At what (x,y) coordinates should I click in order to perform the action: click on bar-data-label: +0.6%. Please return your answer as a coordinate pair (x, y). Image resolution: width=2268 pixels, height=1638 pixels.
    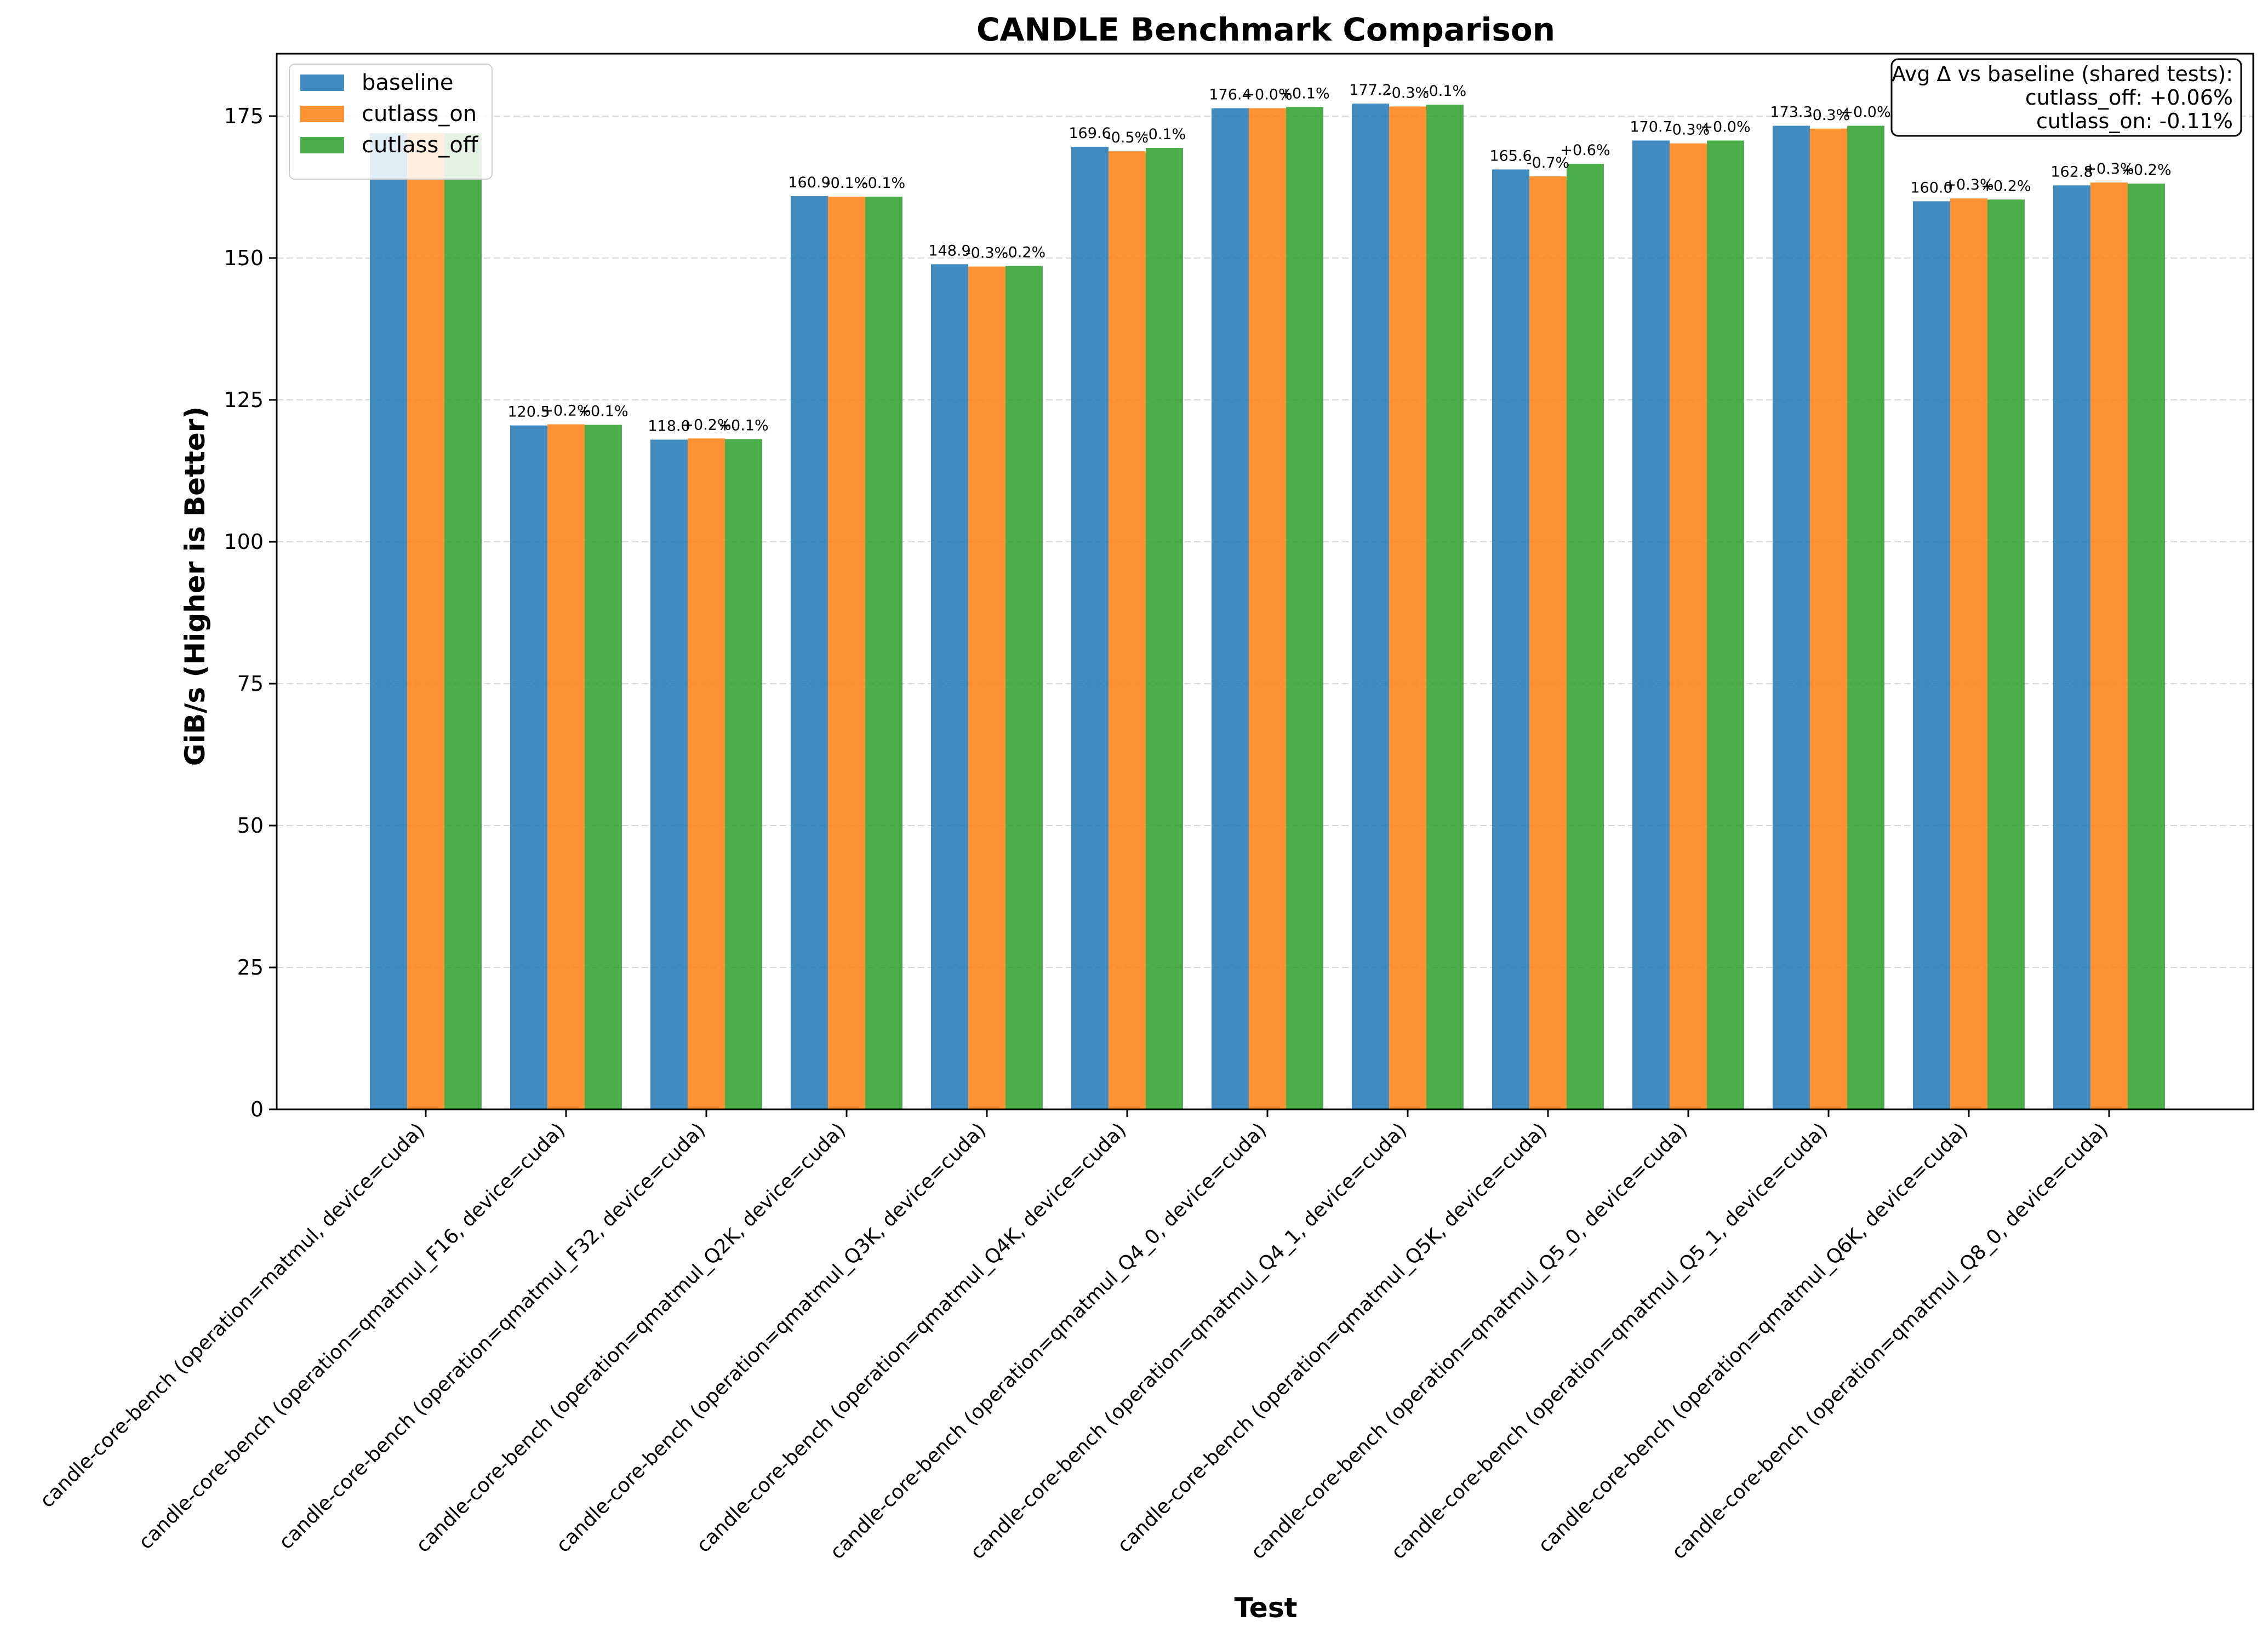
    Looking at the image, I should click on (1585, 150).